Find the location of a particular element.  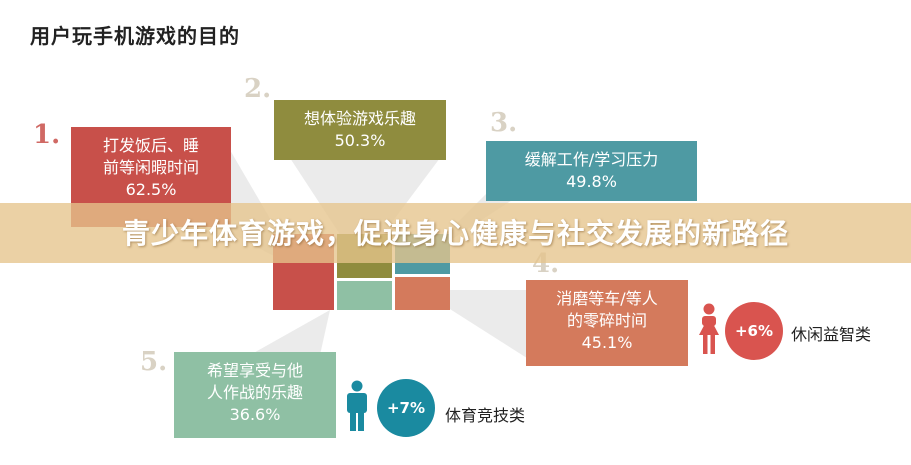

bar-card-5: 希望享受与他 人作战的乐趣 36.6% is located at coordinates (255, 395).